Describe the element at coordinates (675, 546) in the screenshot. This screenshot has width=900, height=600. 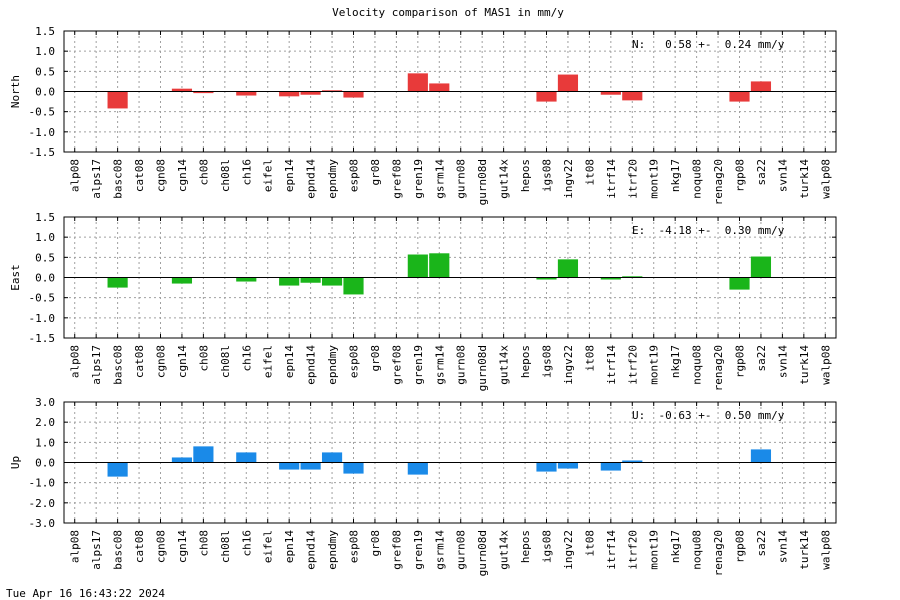
I see `up-x-tick-label: nkg17` at that location.